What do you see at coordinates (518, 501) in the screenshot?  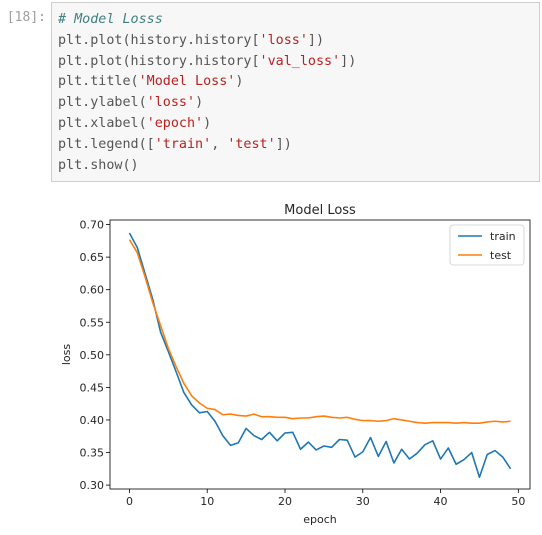 I see `x-tick-label: 50` at bounding box center [518, 501].